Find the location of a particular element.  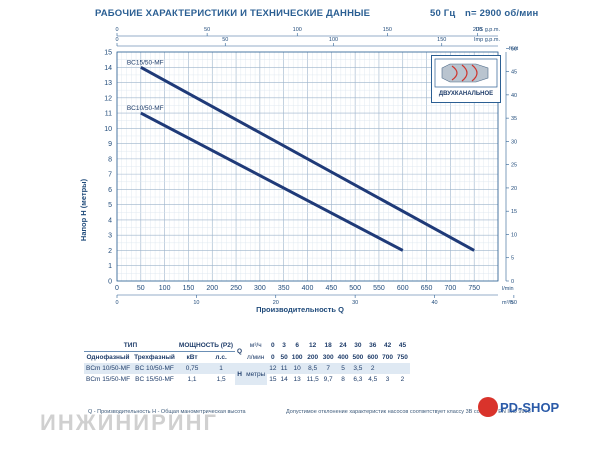

single-phase-header: Однофазный is located at coordinates (108, 357).